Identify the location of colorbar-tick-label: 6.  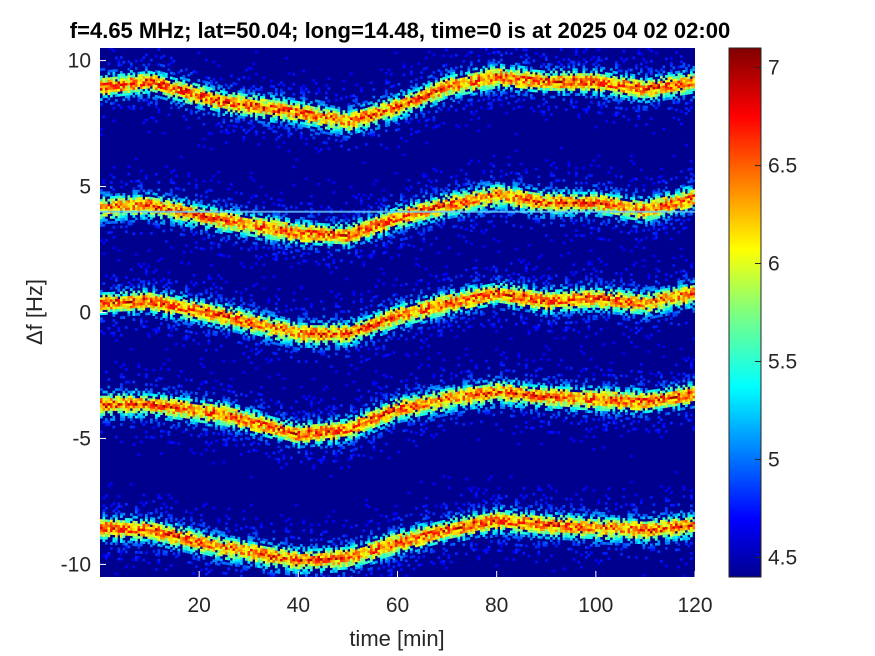
(774, 264).